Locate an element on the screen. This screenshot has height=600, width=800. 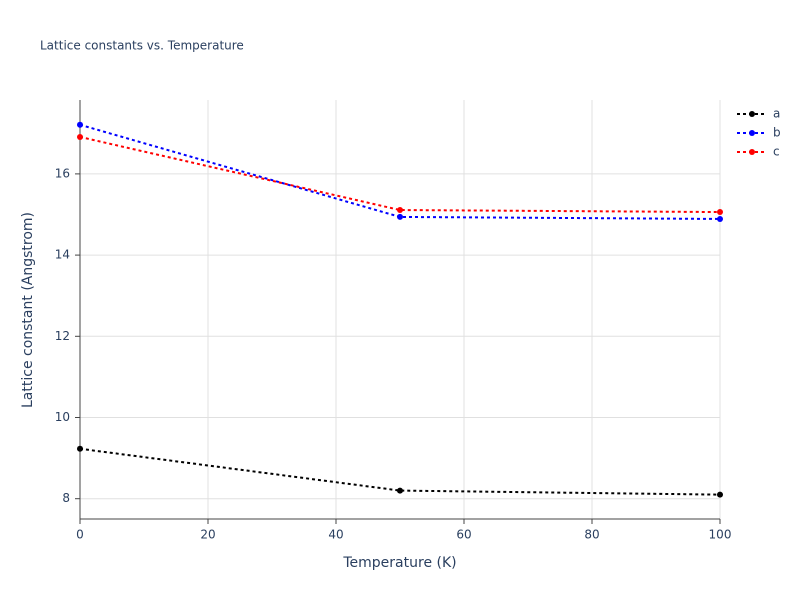
x-tick-label: 100 is located at coordinates (720, 535).